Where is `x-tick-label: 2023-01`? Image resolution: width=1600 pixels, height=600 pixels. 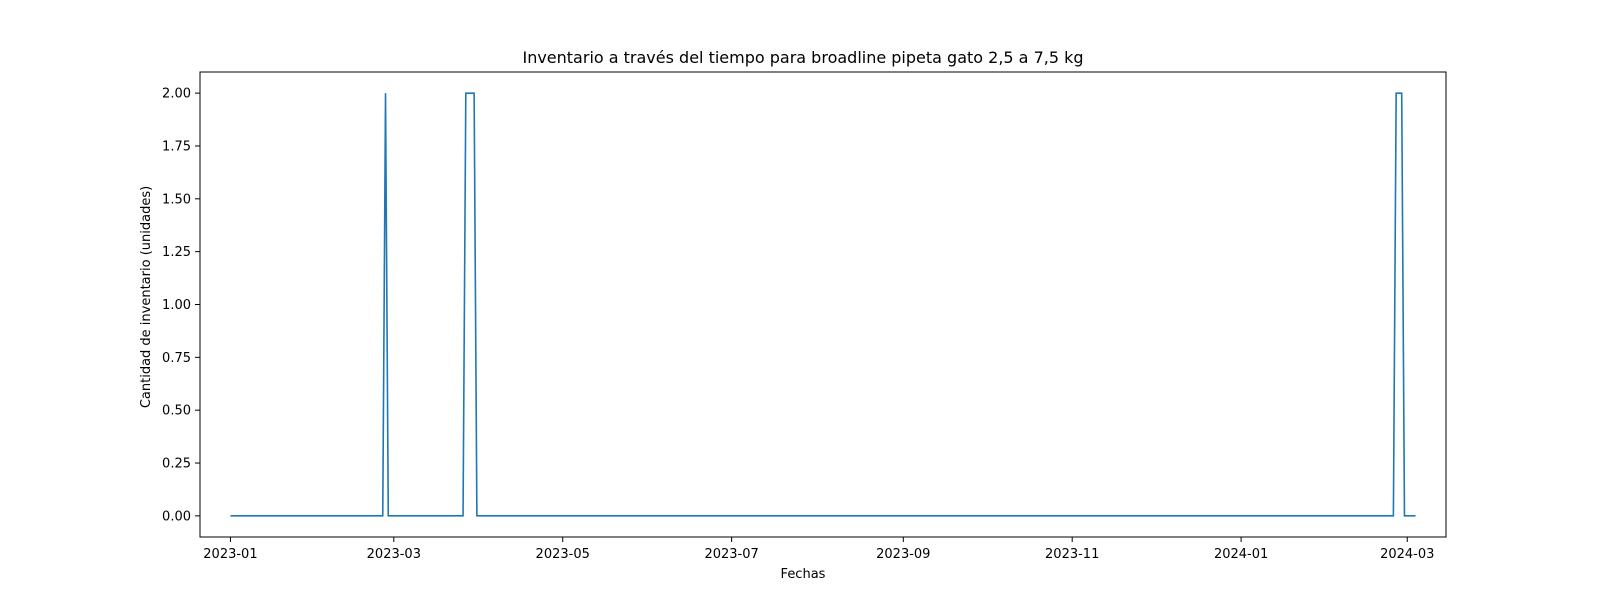
x-tick-label: 2023-01 is located at coordinates (230, 554).